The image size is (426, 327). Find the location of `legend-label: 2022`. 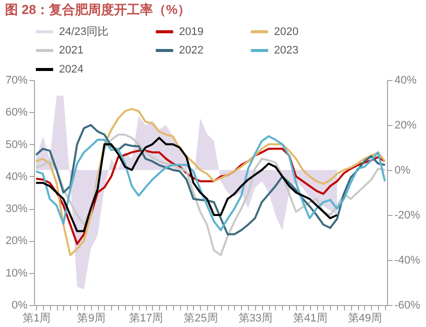

legend-label: 2022 is located at coordinates (191, 50).